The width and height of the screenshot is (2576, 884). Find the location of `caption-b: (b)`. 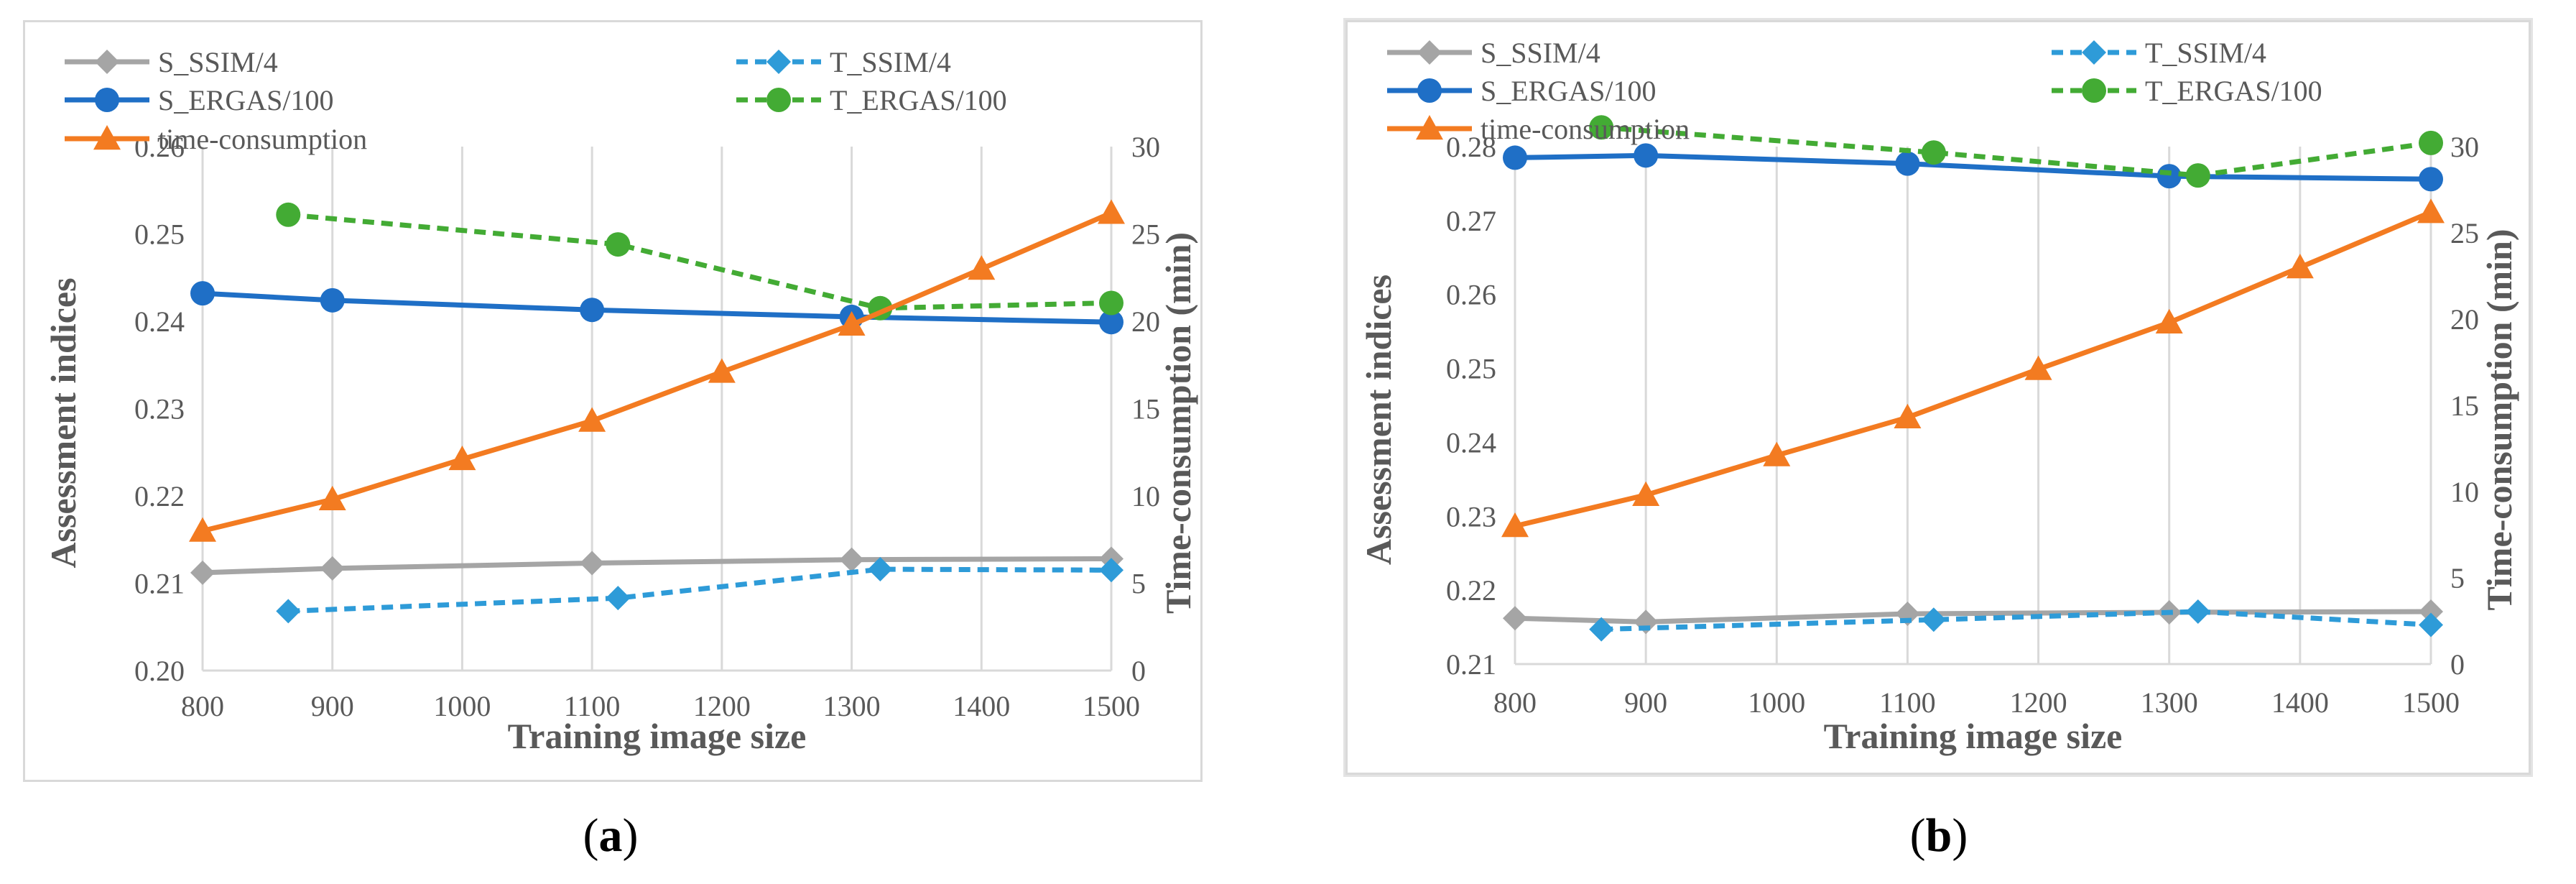

caption-b: (b) is located at coordinates (1938, 835).